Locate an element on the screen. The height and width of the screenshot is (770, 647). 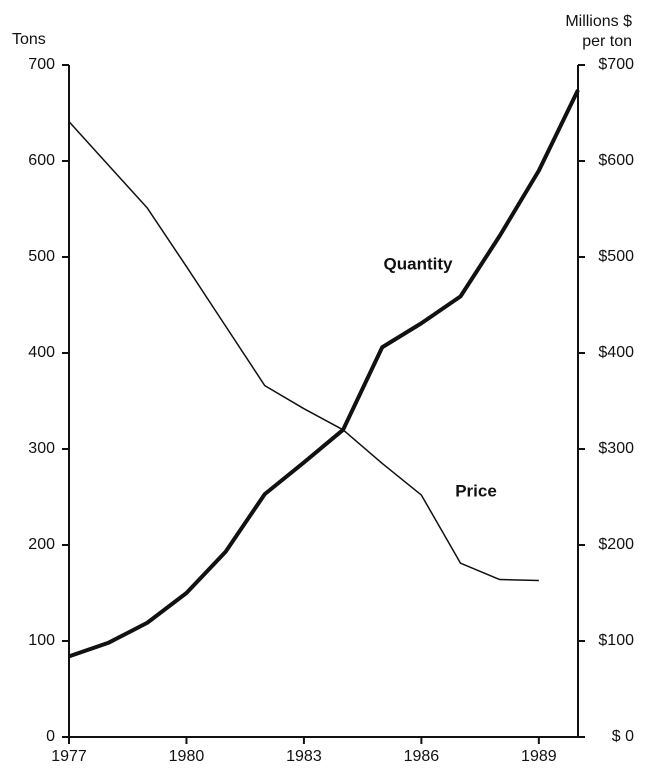
y-axis-label: Tons is located at coordinates (29, 39).